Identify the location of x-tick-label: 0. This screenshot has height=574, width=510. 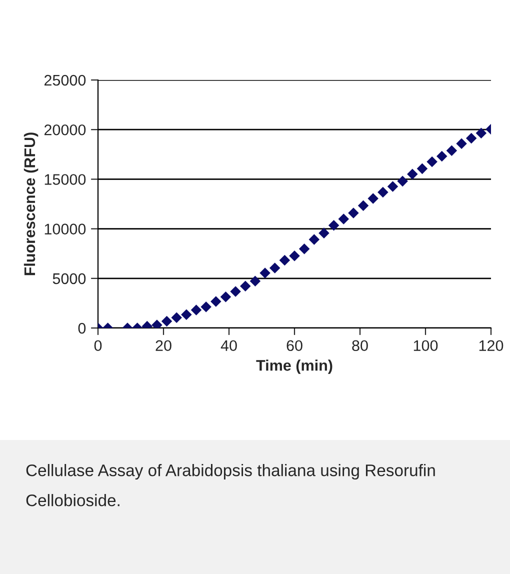
(98, 346).